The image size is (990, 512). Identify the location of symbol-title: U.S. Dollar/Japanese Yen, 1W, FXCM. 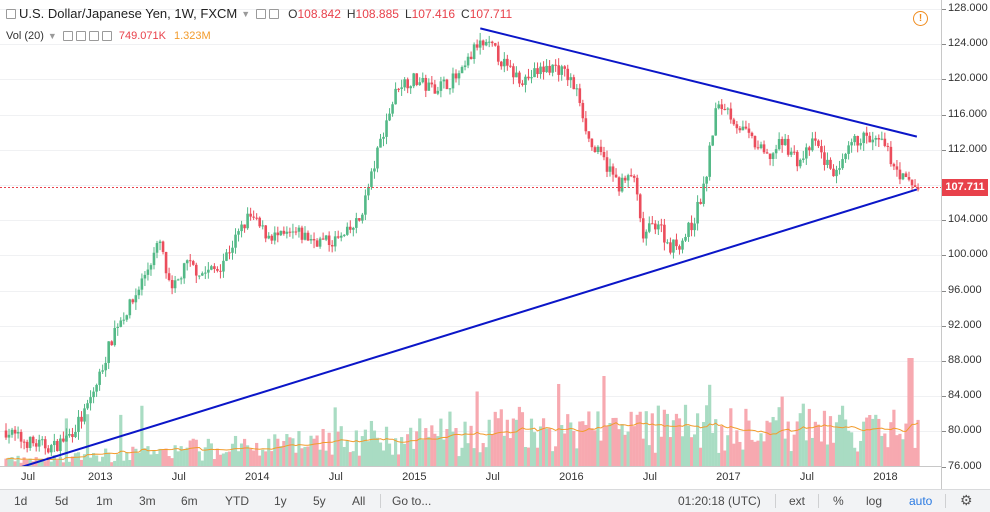
(128, 13).